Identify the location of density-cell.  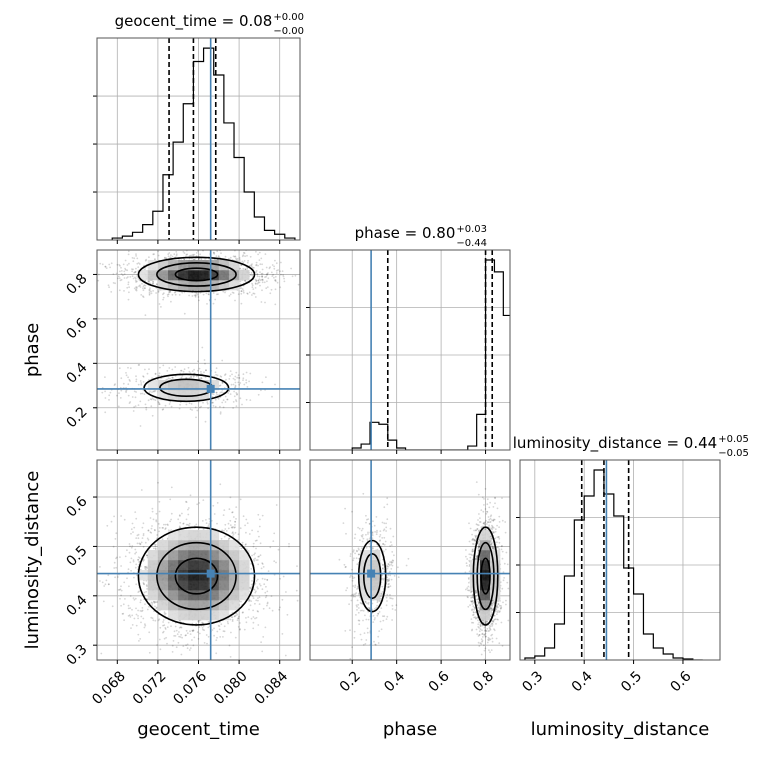
(203, 385).